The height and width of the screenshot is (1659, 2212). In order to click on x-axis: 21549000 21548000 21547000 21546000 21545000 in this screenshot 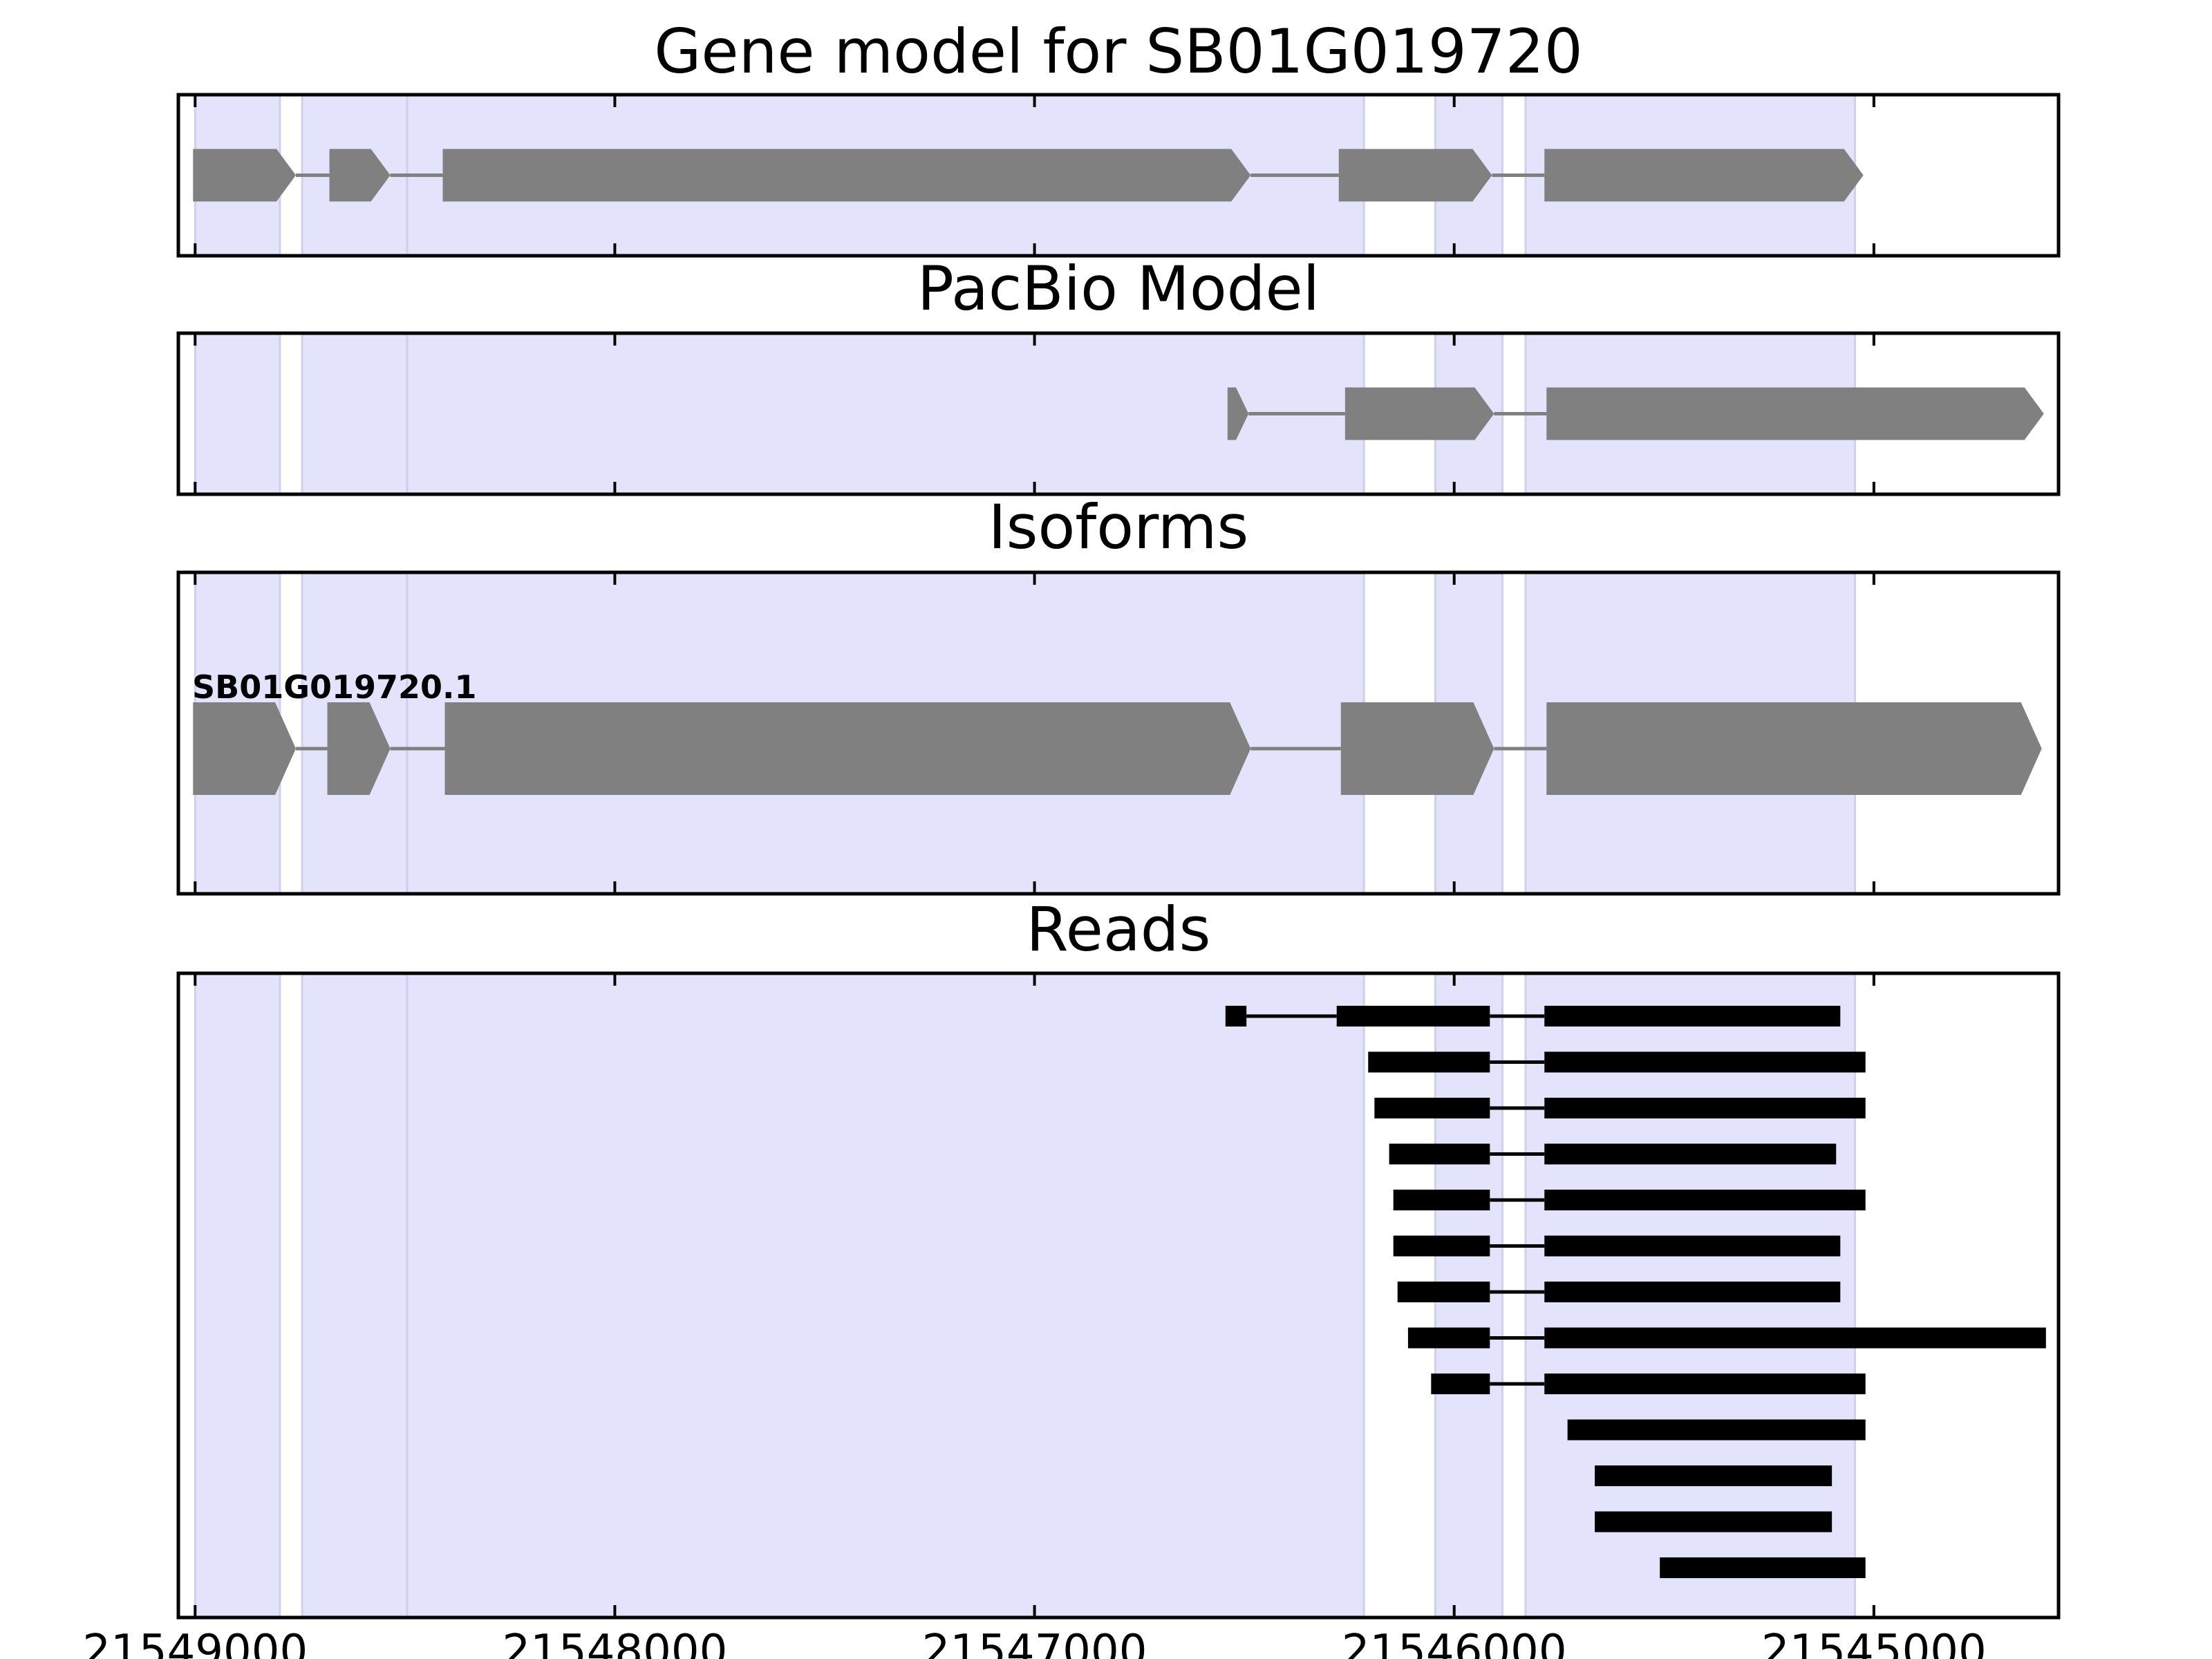, I will do `click(1034, 1643)`.